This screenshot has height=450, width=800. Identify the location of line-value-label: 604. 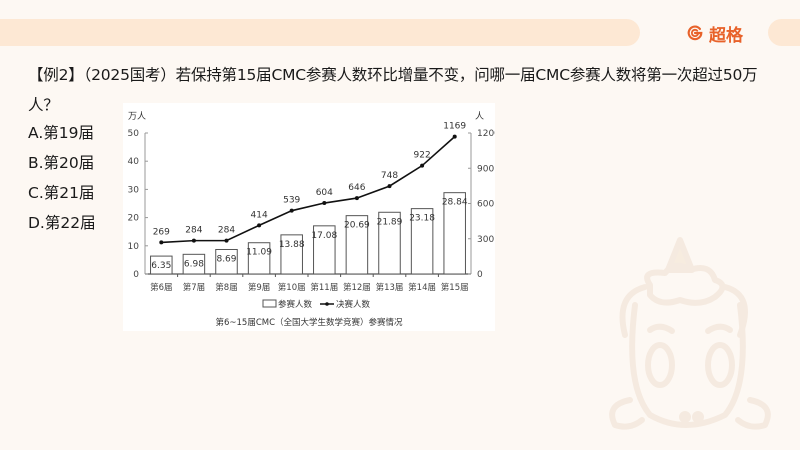
(324, 193).